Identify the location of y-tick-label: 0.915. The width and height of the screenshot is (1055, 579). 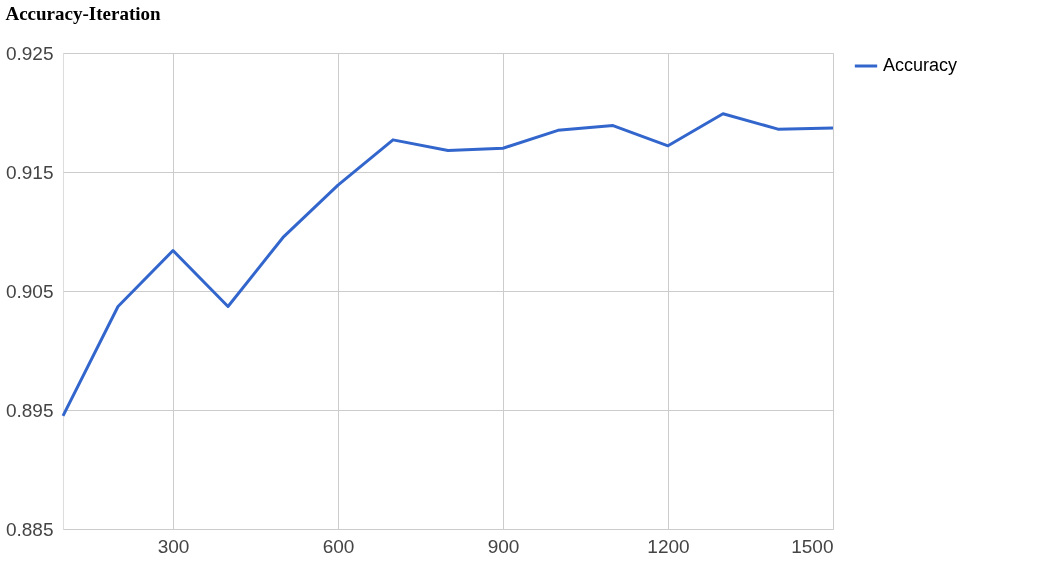
(29, 172).